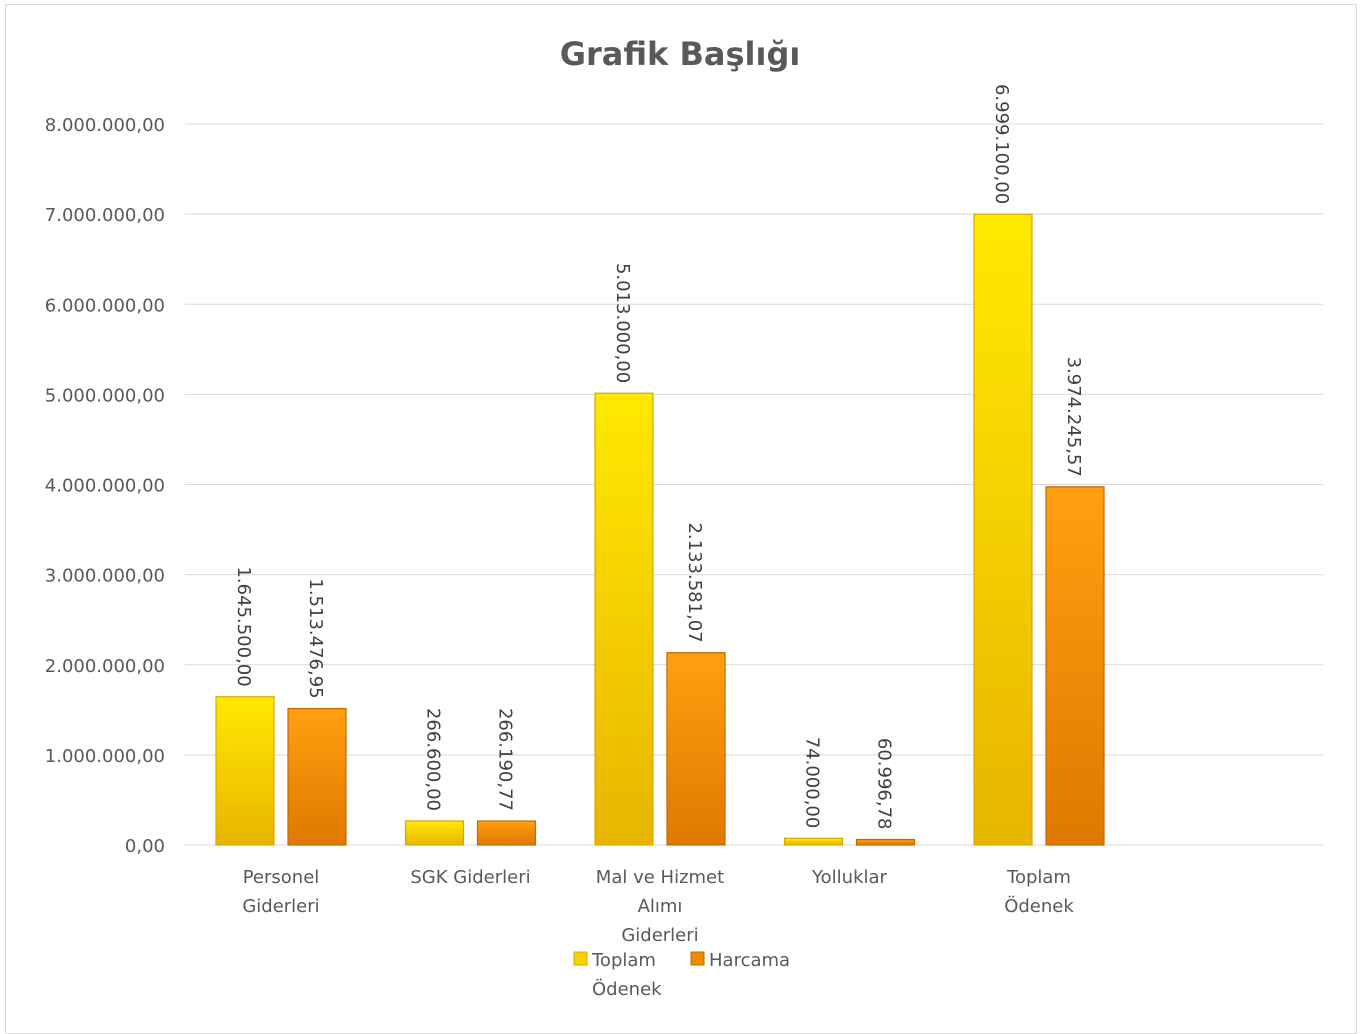 This screenshot has width=1364, height=1034. Describe the element at coordinates (680, 54) in the screenshot. I see `chart-title: Grafik Başlığı` at that location.